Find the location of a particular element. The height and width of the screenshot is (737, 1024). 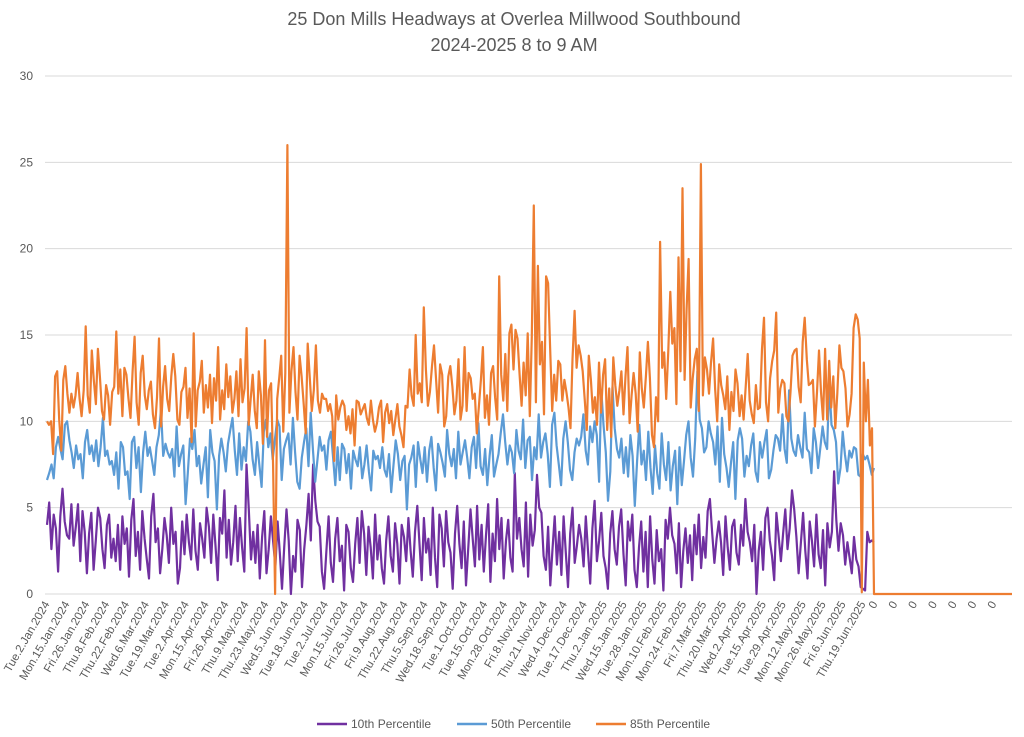

legend-item-85th-percentile: 85th Percentile is located at coordinates (653, 724).